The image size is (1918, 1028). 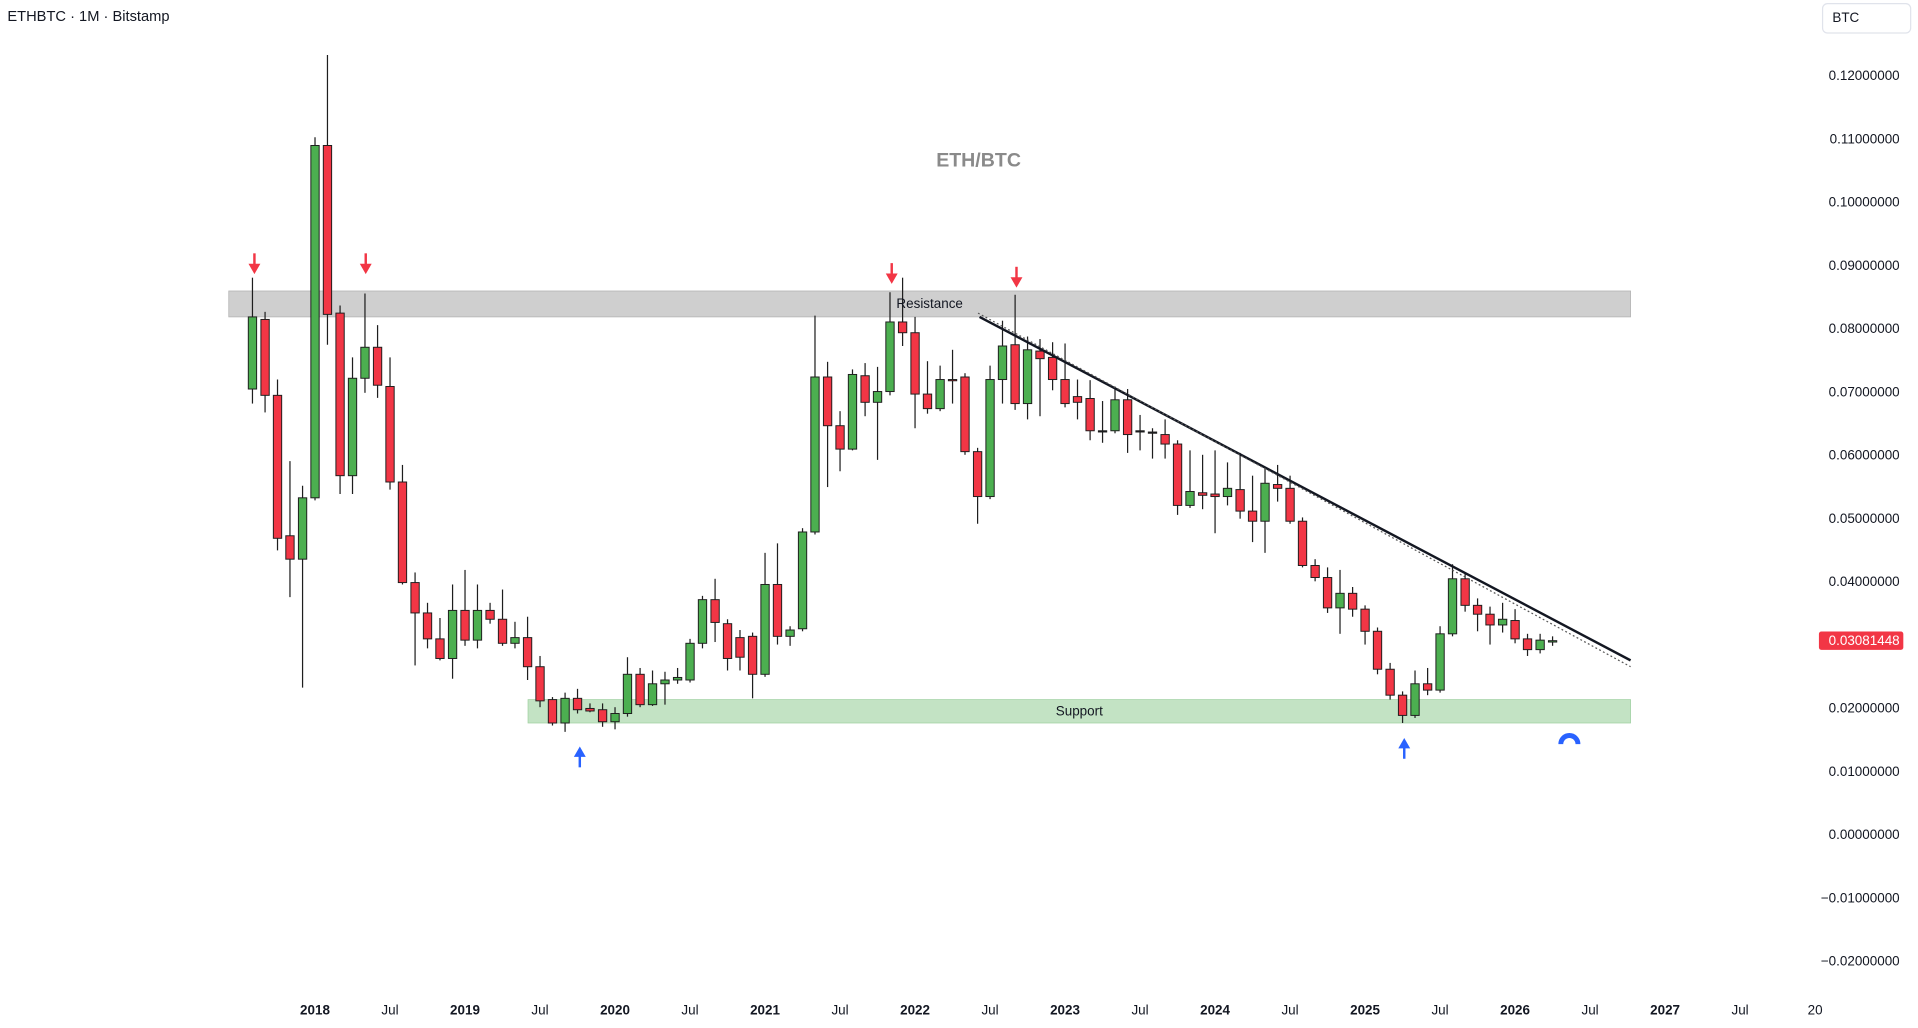 What do you see at coordinates (1864, 771) in the screenshot?
I see `y-tick-label: 0.01000000` at bounding box center [1864, 771].